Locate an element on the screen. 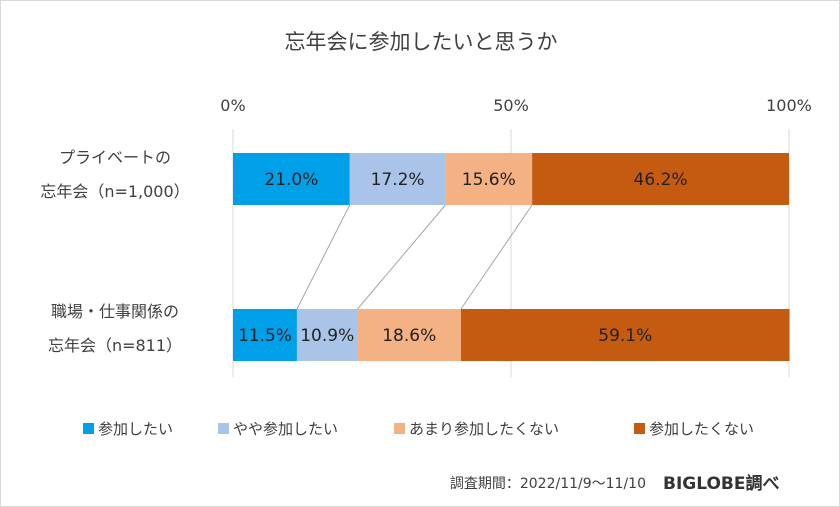 The width and height of the screenshot is (840, 507). category-label: プライベートの is located at coordinates (115, 157).